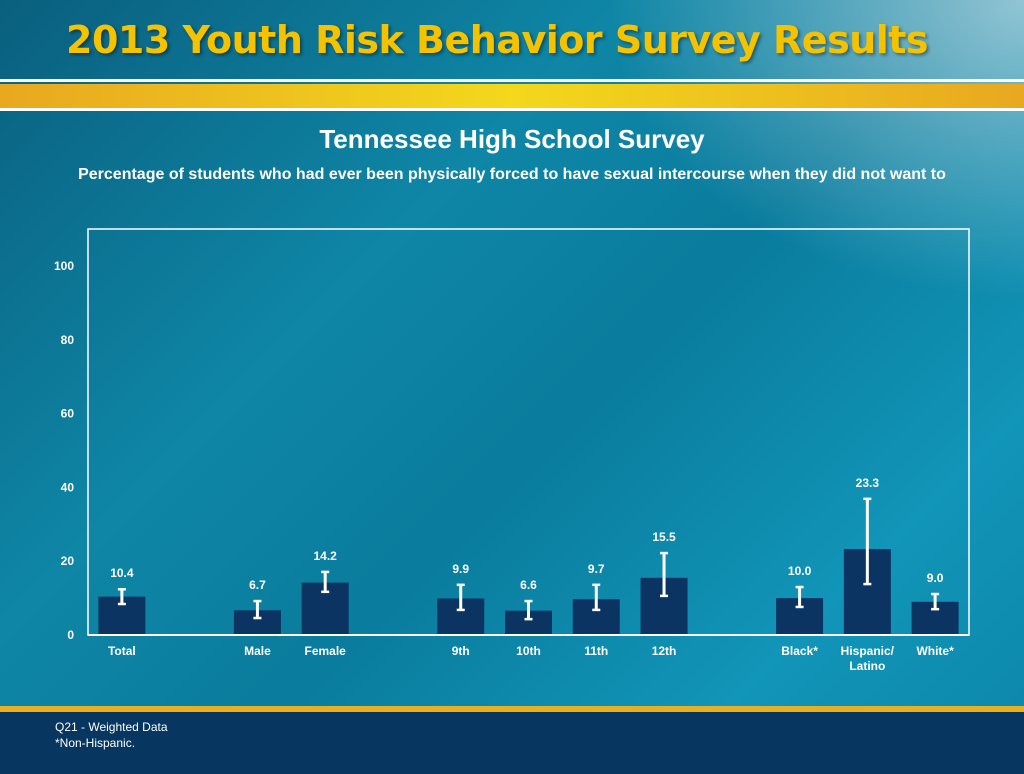 Image resolution: width=1024 pixels, height=774 pixels. I want to click on data-label: 6.6, so click(528, 585).